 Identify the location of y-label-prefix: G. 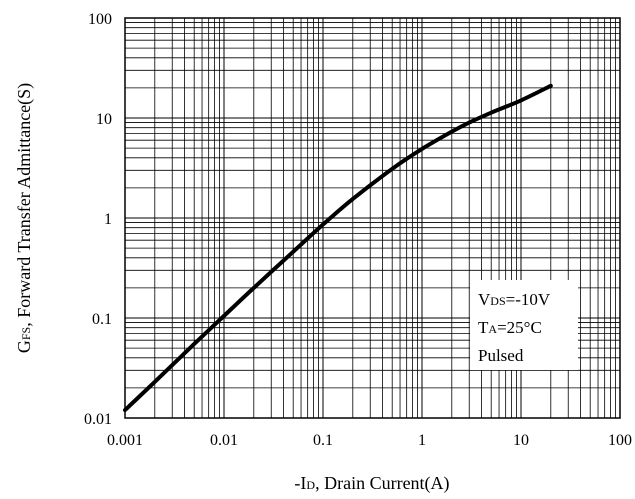
(24, 346).